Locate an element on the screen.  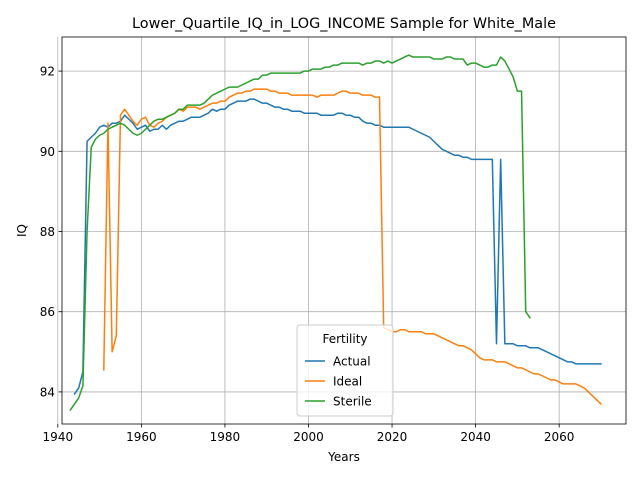
x-axis-ticks: 1940 1960 1980 2000 2020 2040 2060 is located at coordinates (309, 434).